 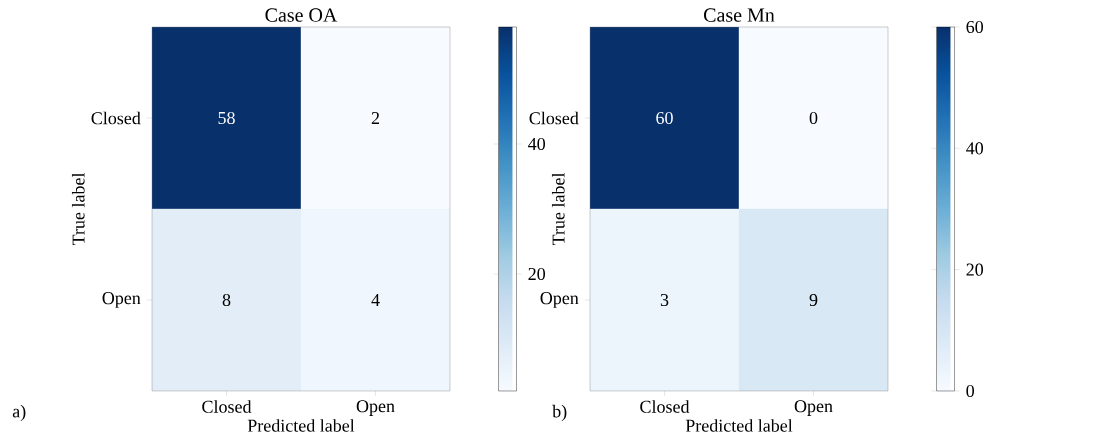 I want to click on chart-title: Case OA, so click(x=301, y=15).